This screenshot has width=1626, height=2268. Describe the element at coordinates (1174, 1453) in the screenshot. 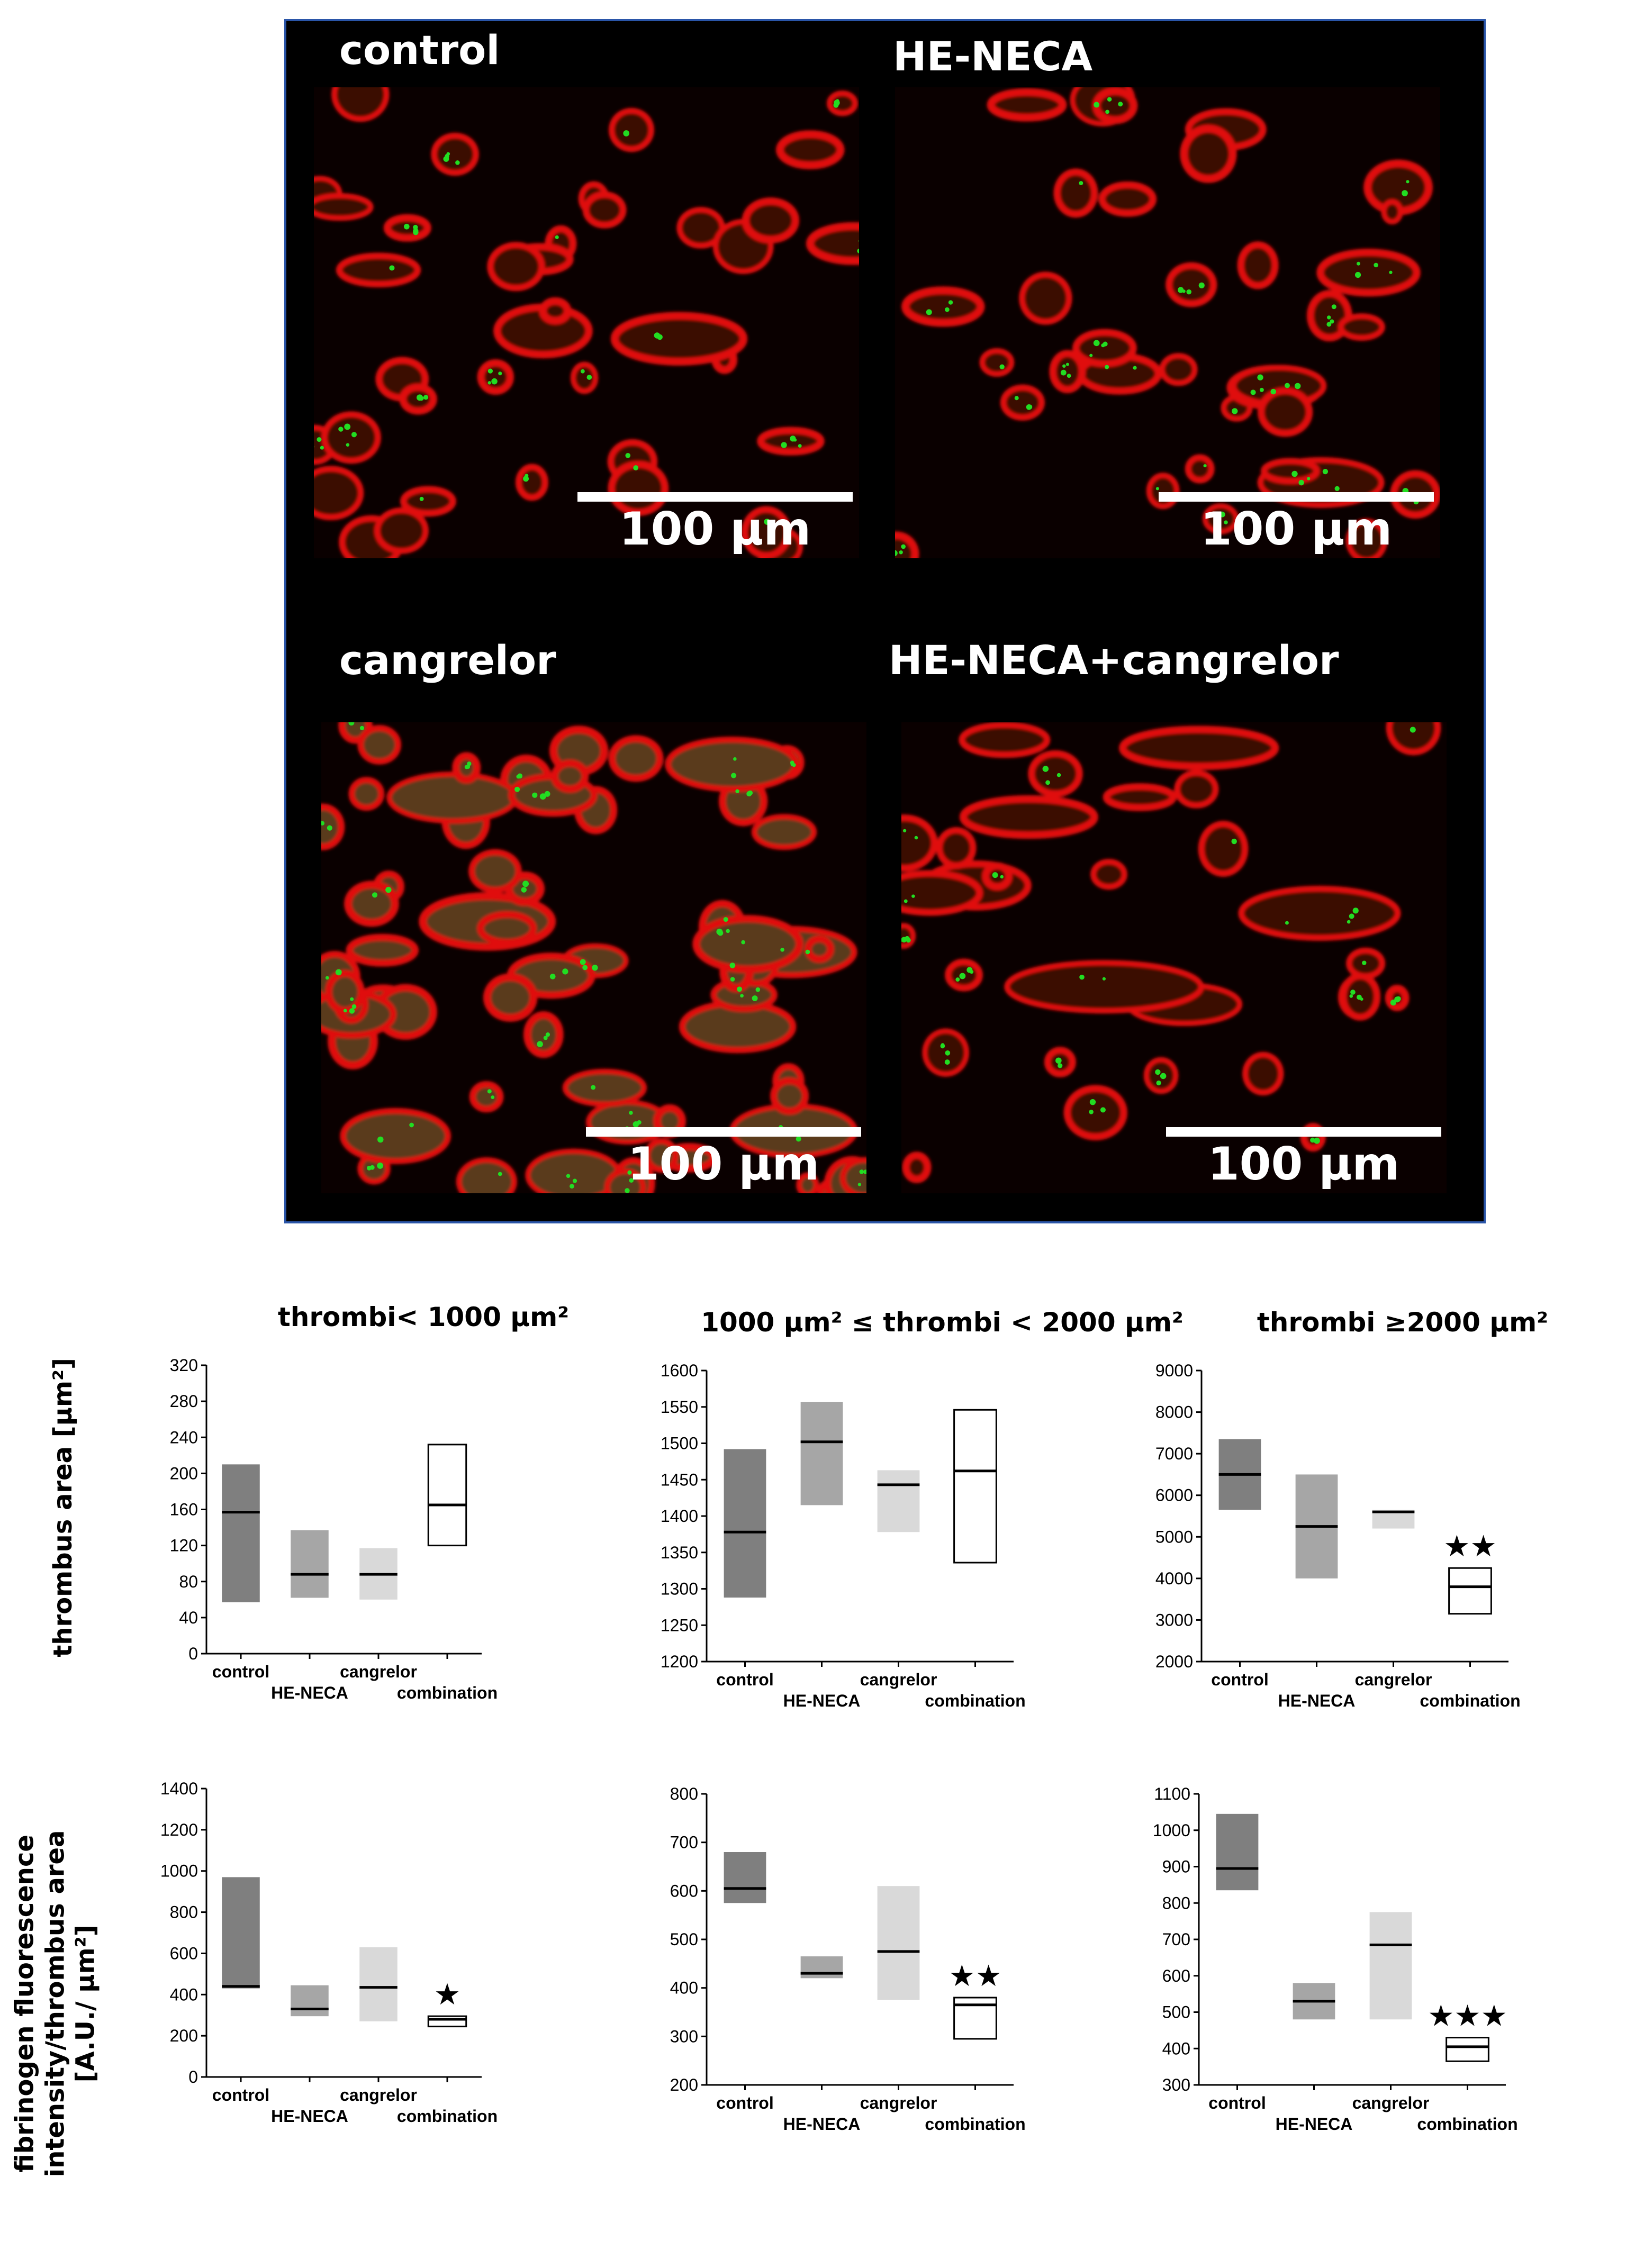

I see `y-tick-label: 7000` at that location.